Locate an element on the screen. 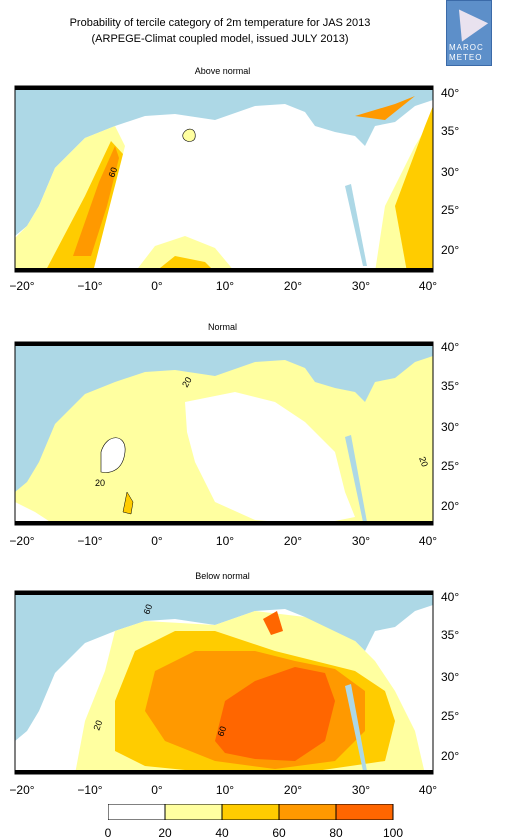 The height and width of the screenshot is (840, 513). legend-label: 20 is located at coordinates (165, 833).